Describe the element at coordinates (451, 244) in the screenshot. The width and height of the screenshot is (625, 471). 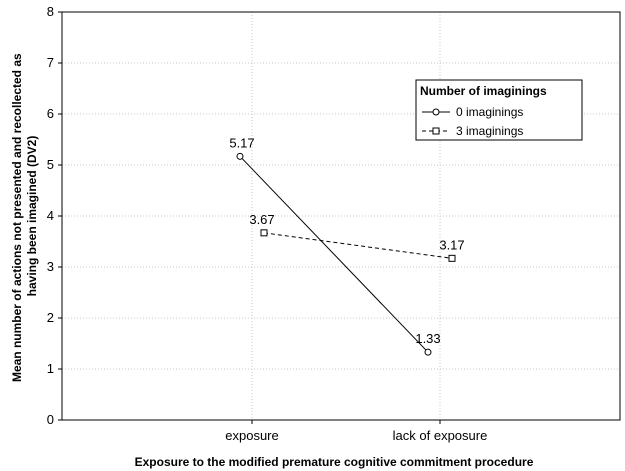
I see `data-label-s1-1: 3.17` at that location.